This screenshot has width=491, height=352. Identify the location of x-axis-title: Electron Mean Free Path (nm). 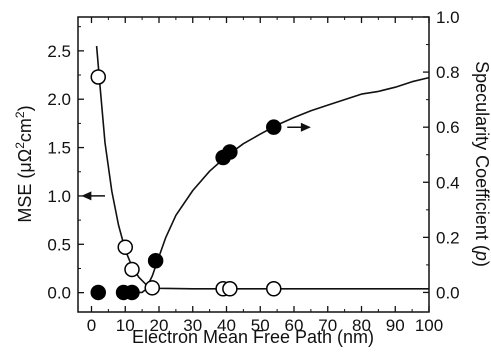
(253, 337).